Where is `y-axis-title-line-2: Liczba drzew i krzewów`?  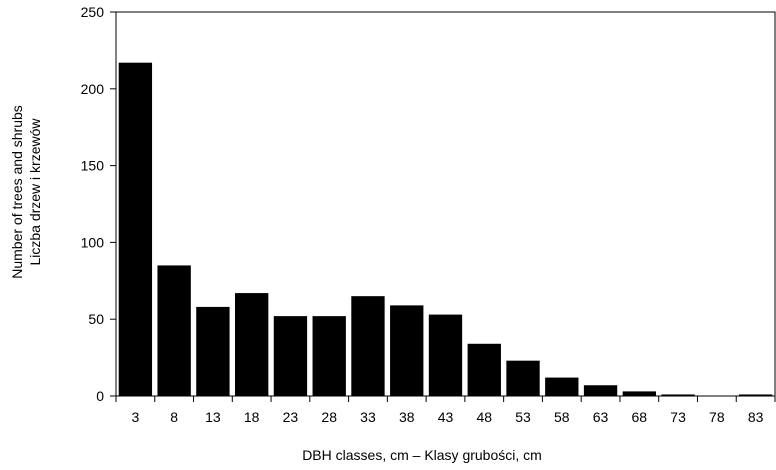 y-axis-title-line-2: Liczba drzew i krzewów is located at coordinates (35, 192).